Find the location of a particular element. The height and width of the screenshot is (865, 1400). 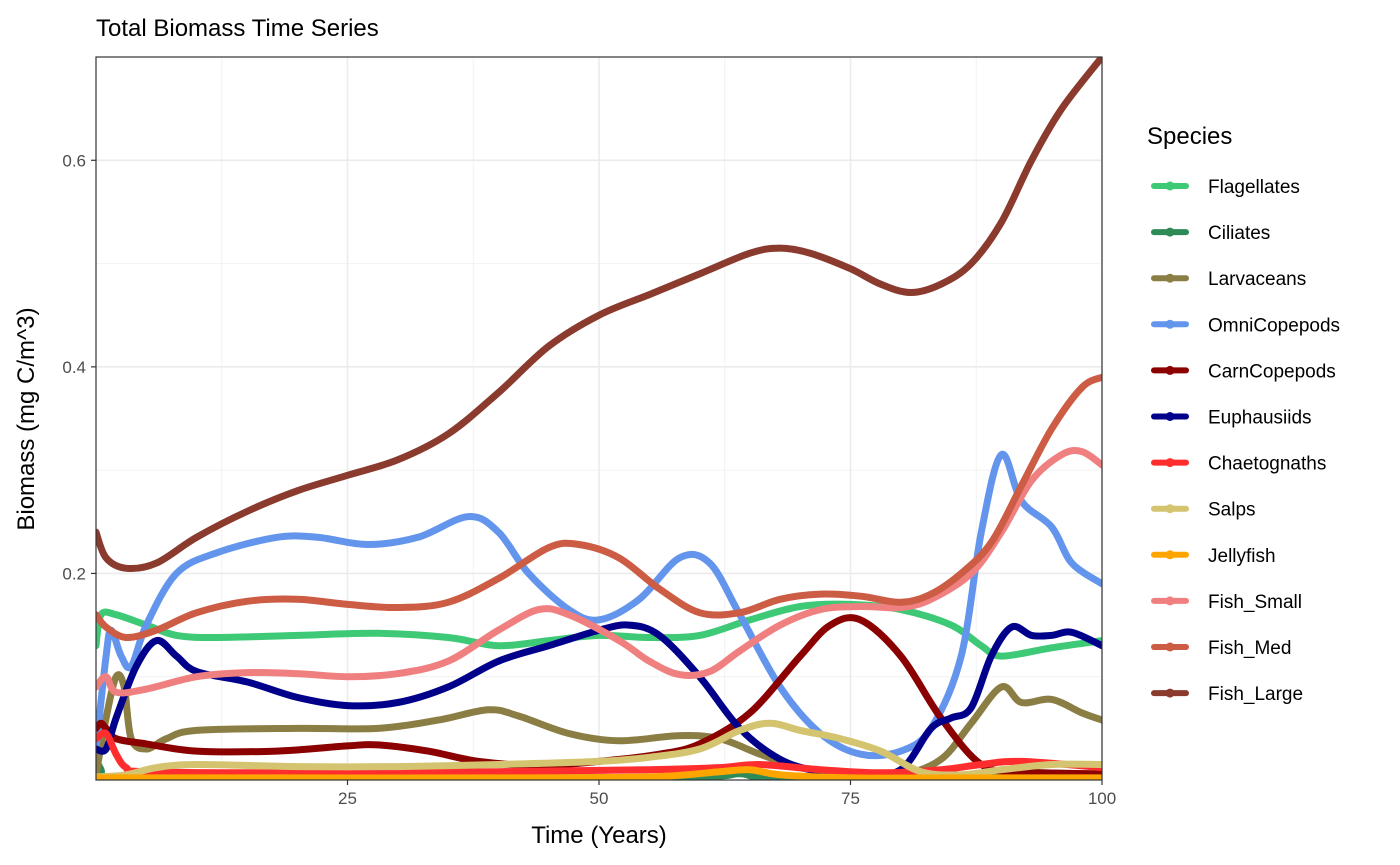

y-axis: 0.2 0.4 0.6 is located at coordinates (79, 367).